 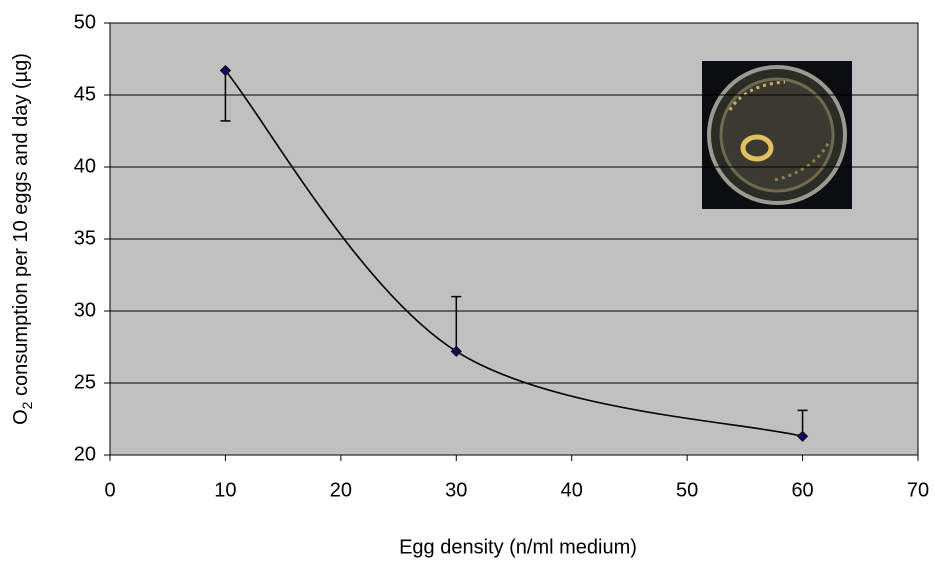 What do you see at coordinates (85, 310) in the screenshot?
I see `y-tick-label: 30` at bounding box center [85, 310].